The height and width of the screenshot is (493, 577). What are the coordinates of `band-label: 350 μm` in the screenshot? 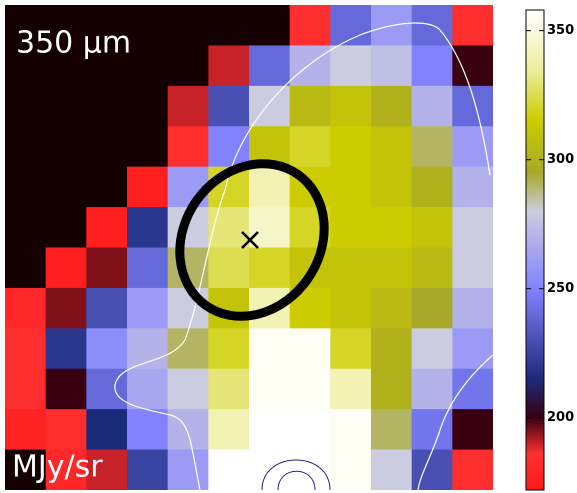 It's located at (73, 43).